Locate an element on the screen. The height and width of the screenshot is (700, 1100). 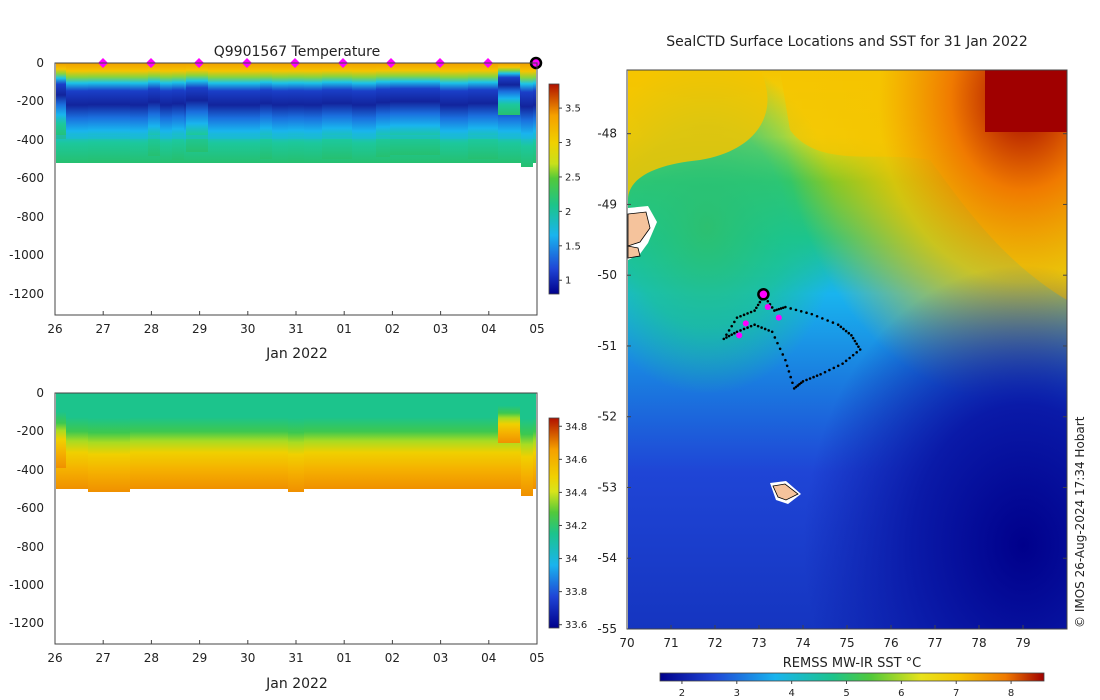
x-tick-label: 71 is located at coordinates (670, 643).